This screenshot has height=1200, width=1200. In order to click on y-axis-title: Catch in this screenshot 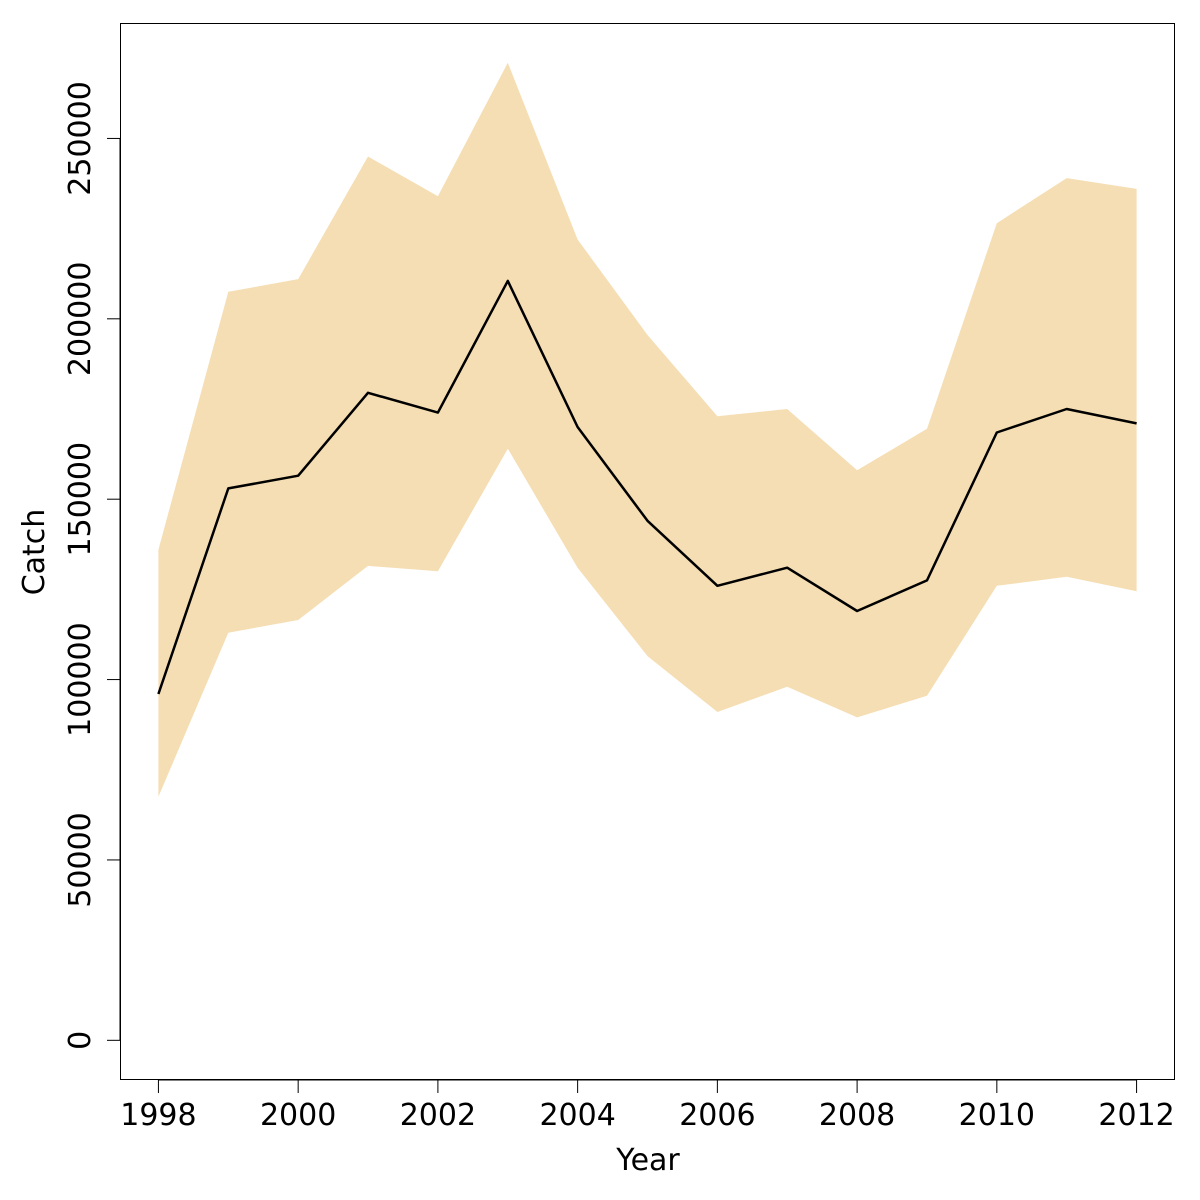, I will do `click(34, 552)`.